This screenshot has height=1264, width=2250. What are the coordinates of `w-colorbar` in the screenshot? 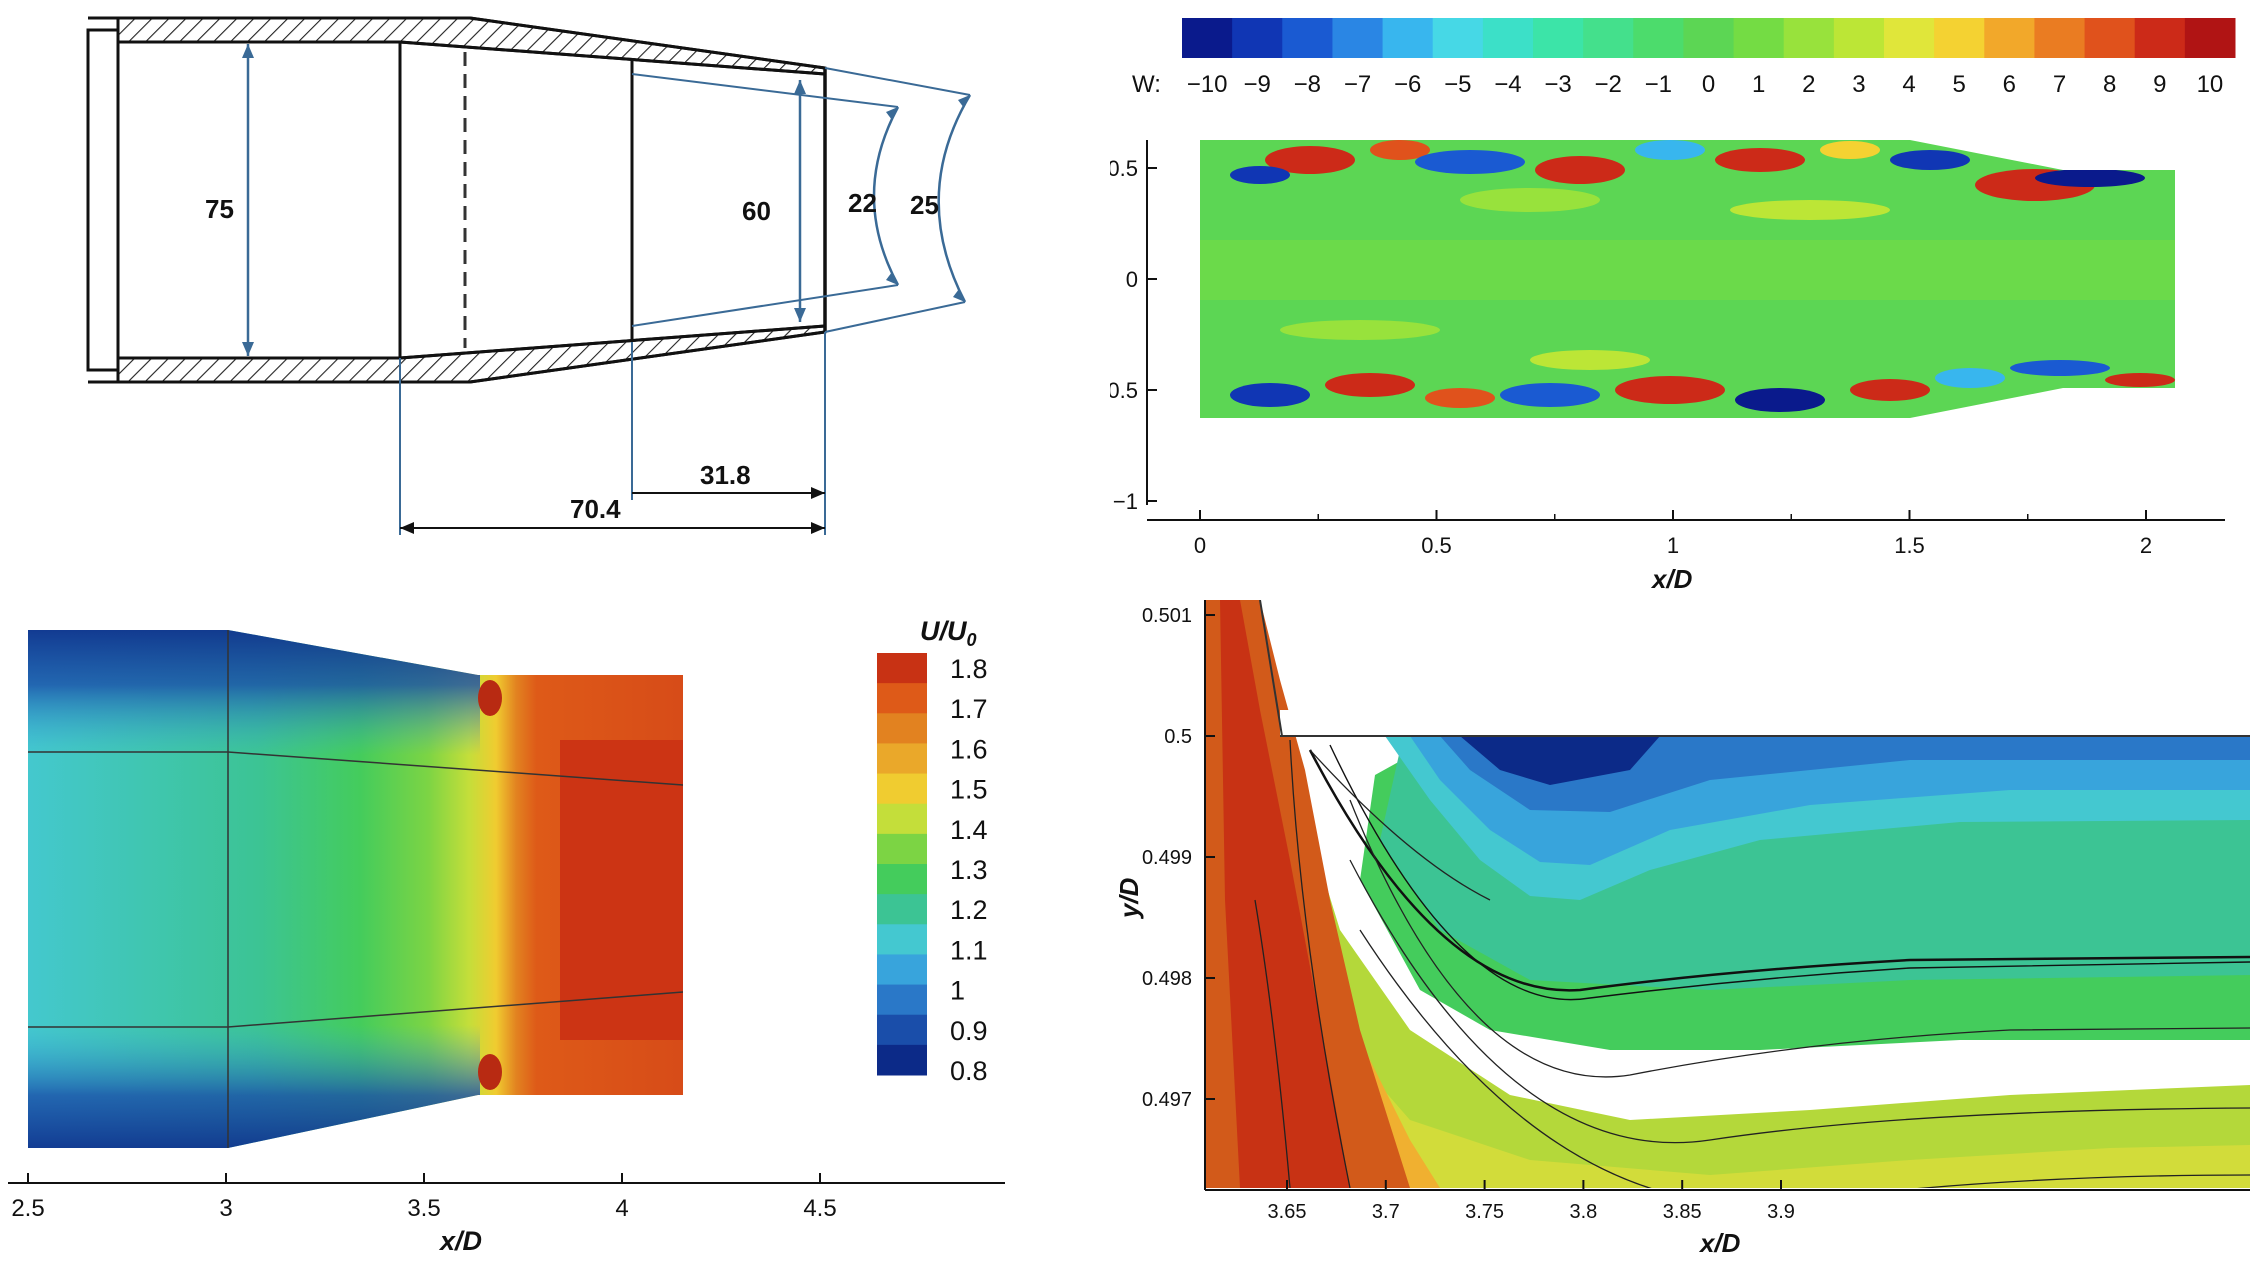 It's located at (1709, 38).